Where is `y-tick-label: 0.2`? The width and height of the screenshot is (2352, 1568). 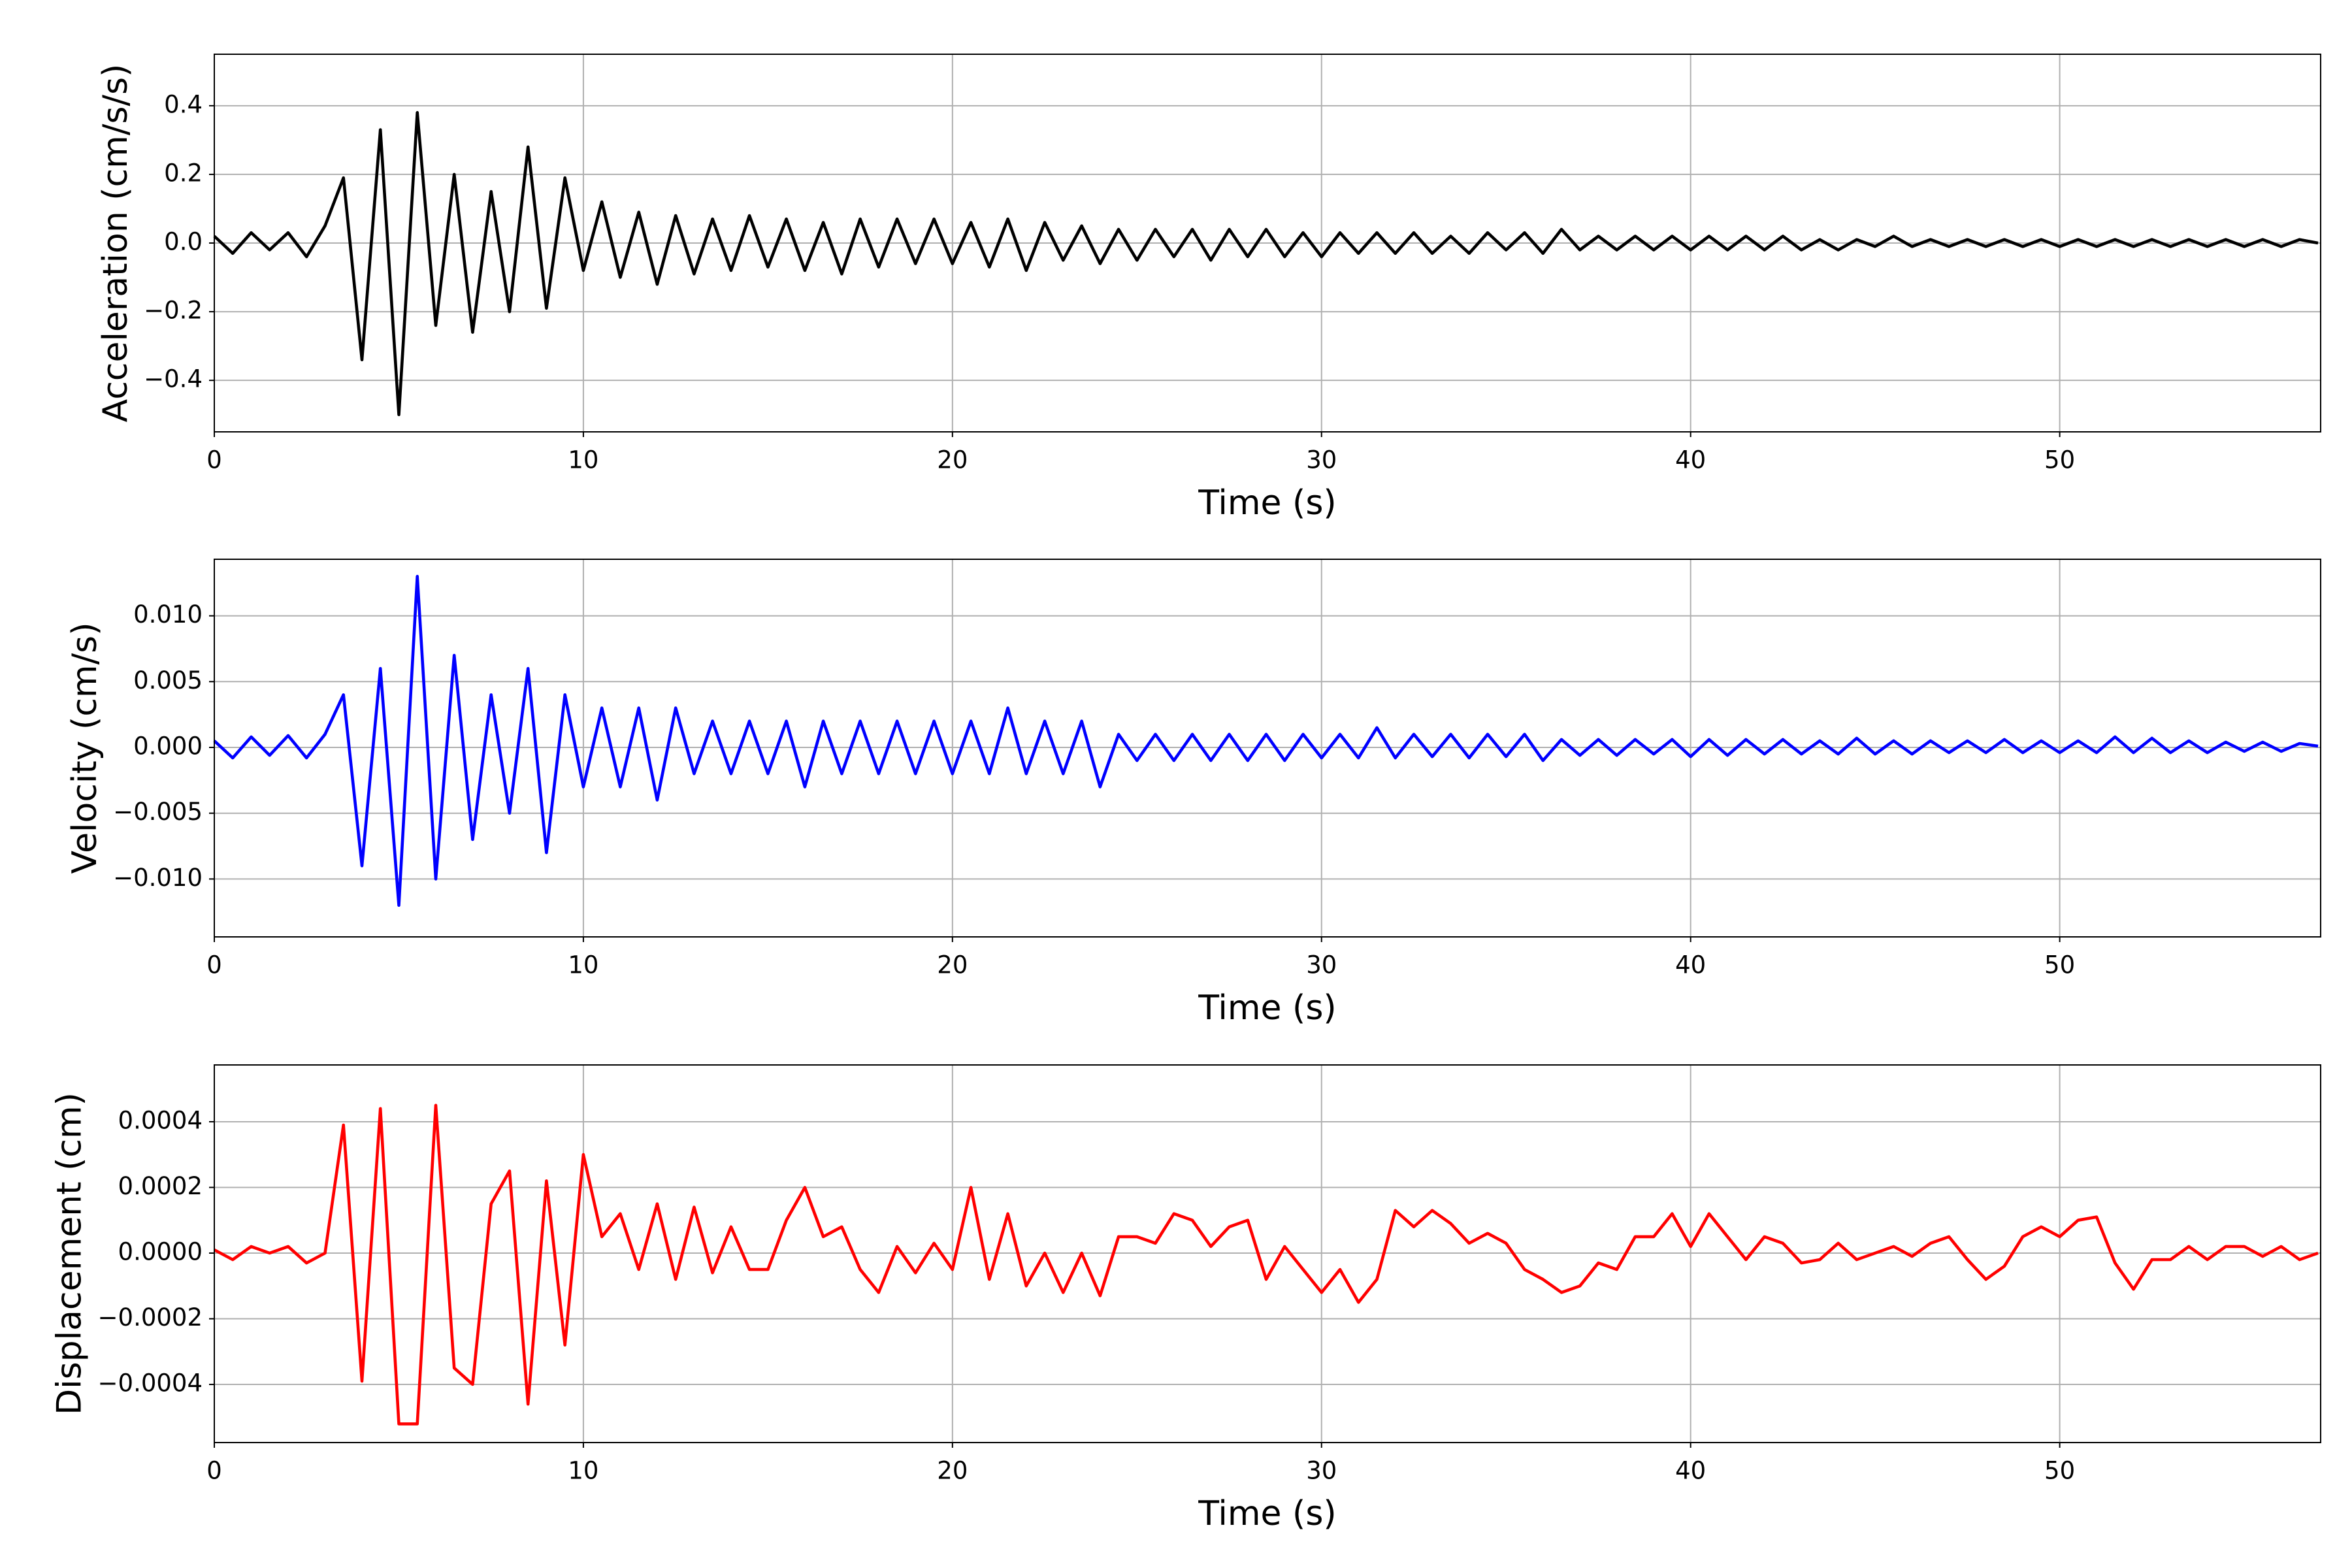
y-tick-label: 0.2 is located at coordinates (183, 173).